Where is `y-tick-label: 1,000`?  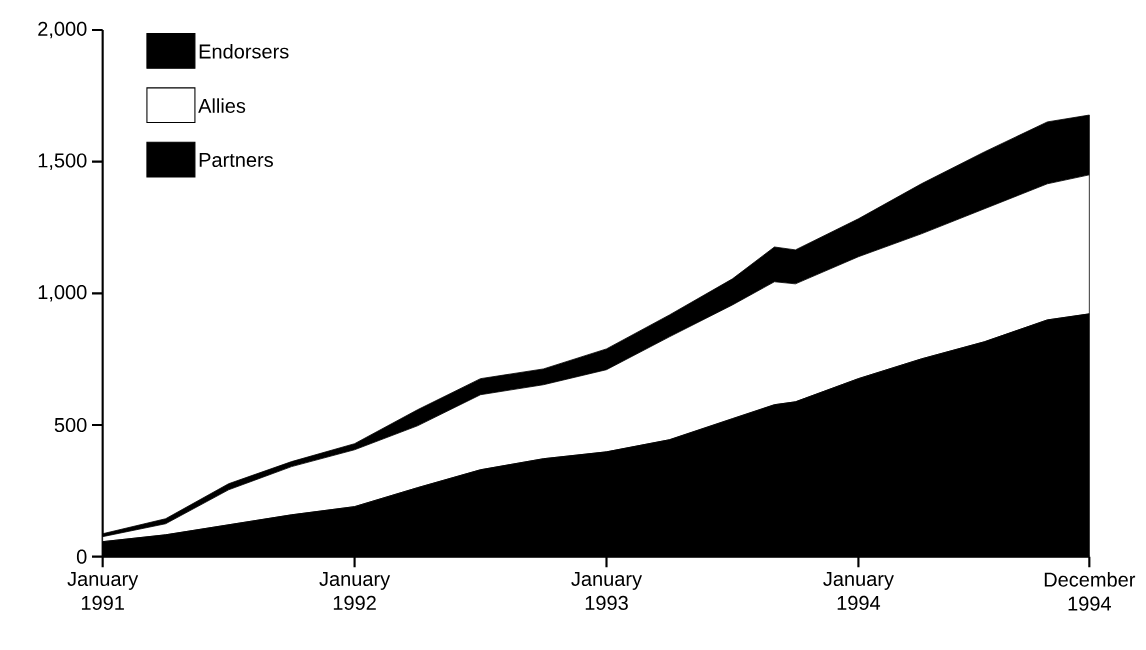
y-tick-label: 1,000 is located at coordinates (62, 293).